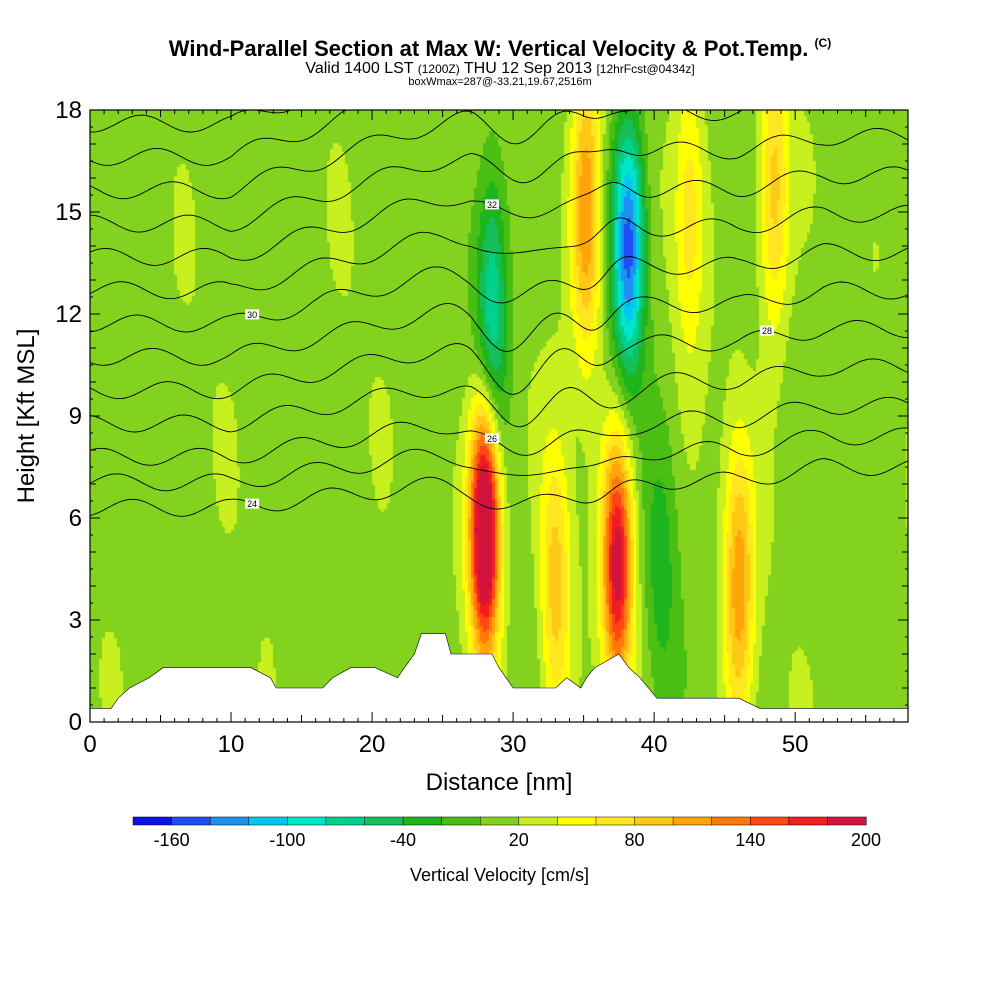 Image resolution: width=1000 pixels, height=1000 pixels. I want to click on isentrope-label-30: 30, so click(252, 315).